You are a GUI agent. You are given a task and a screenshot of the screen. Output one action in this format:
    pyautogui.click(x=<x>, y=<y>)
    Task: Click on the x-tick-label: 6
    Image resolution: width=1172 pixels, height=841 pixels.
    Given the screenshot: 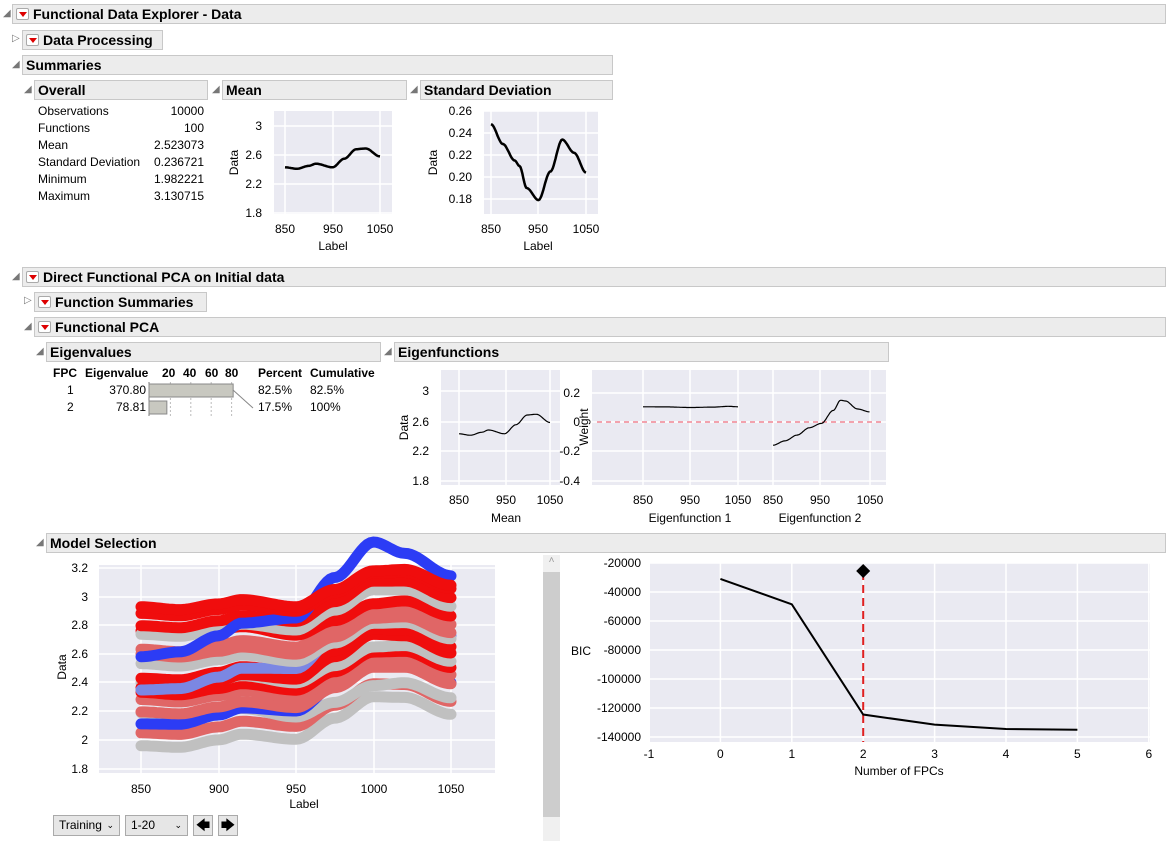 What is the action you would take?
    pyautogui.click(x=1148, y=754)
    